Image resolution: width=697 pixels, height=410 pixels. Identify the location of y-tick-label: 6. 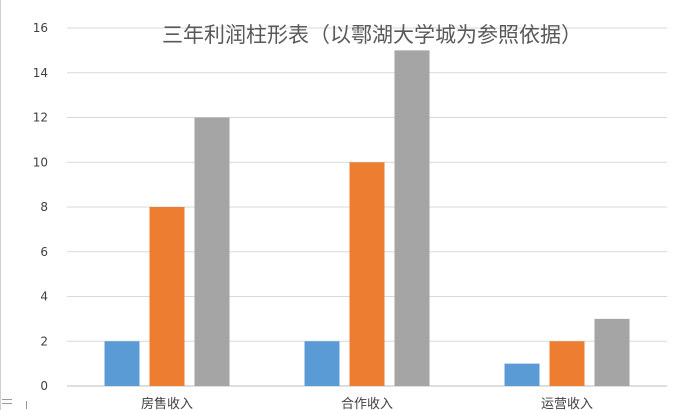
(44, 252).